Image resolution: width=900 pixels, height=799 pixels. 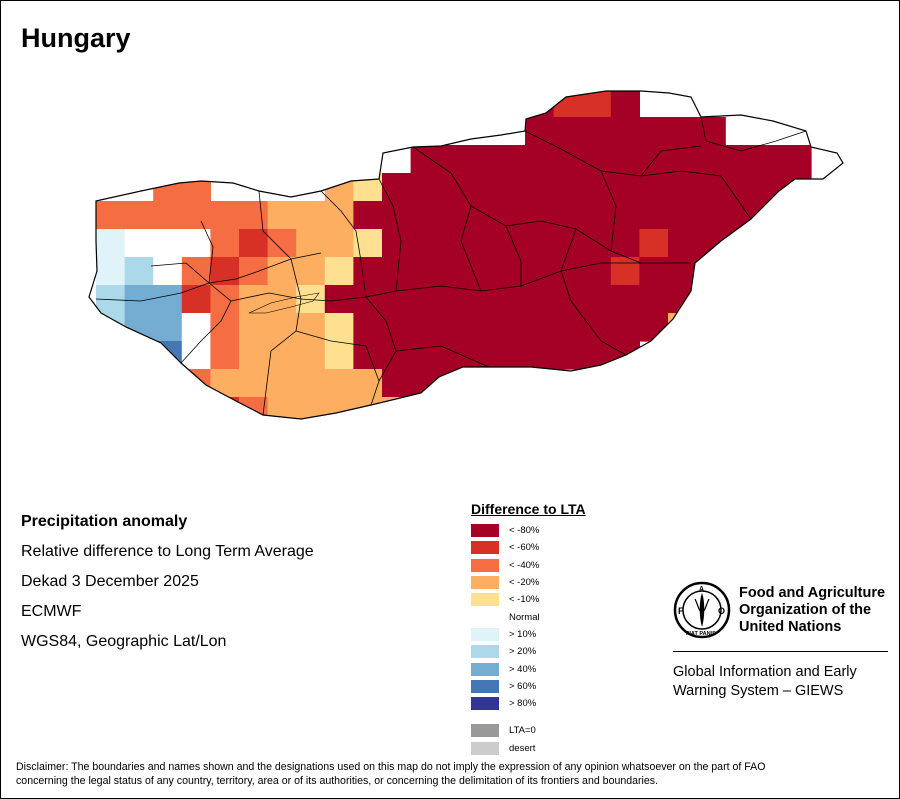 I want to click on fao-org-line-2: Organization of the, so click(x=805, y=610).